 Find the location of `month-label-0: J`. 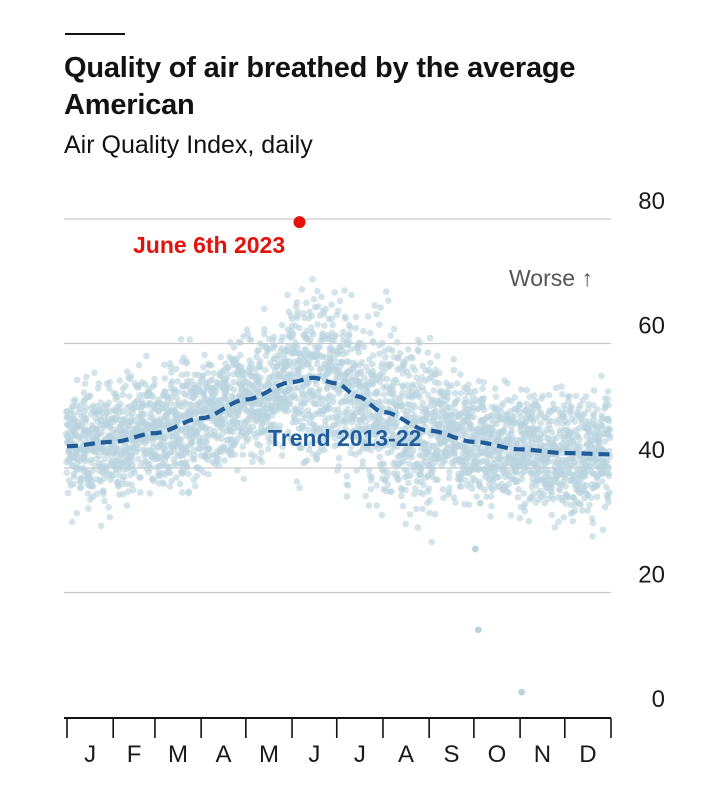

month-label-0: J is located at coordinates (90, 754).